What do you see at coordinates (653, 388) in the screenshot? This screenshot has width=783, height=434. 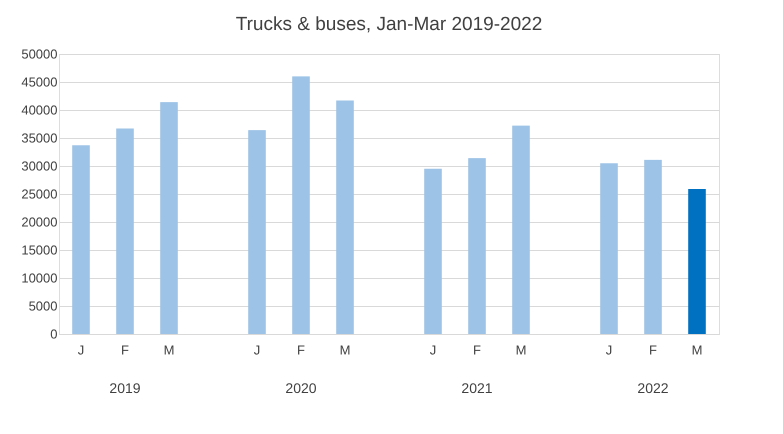 I see `text: 2022` at bounding box center [653, 388].